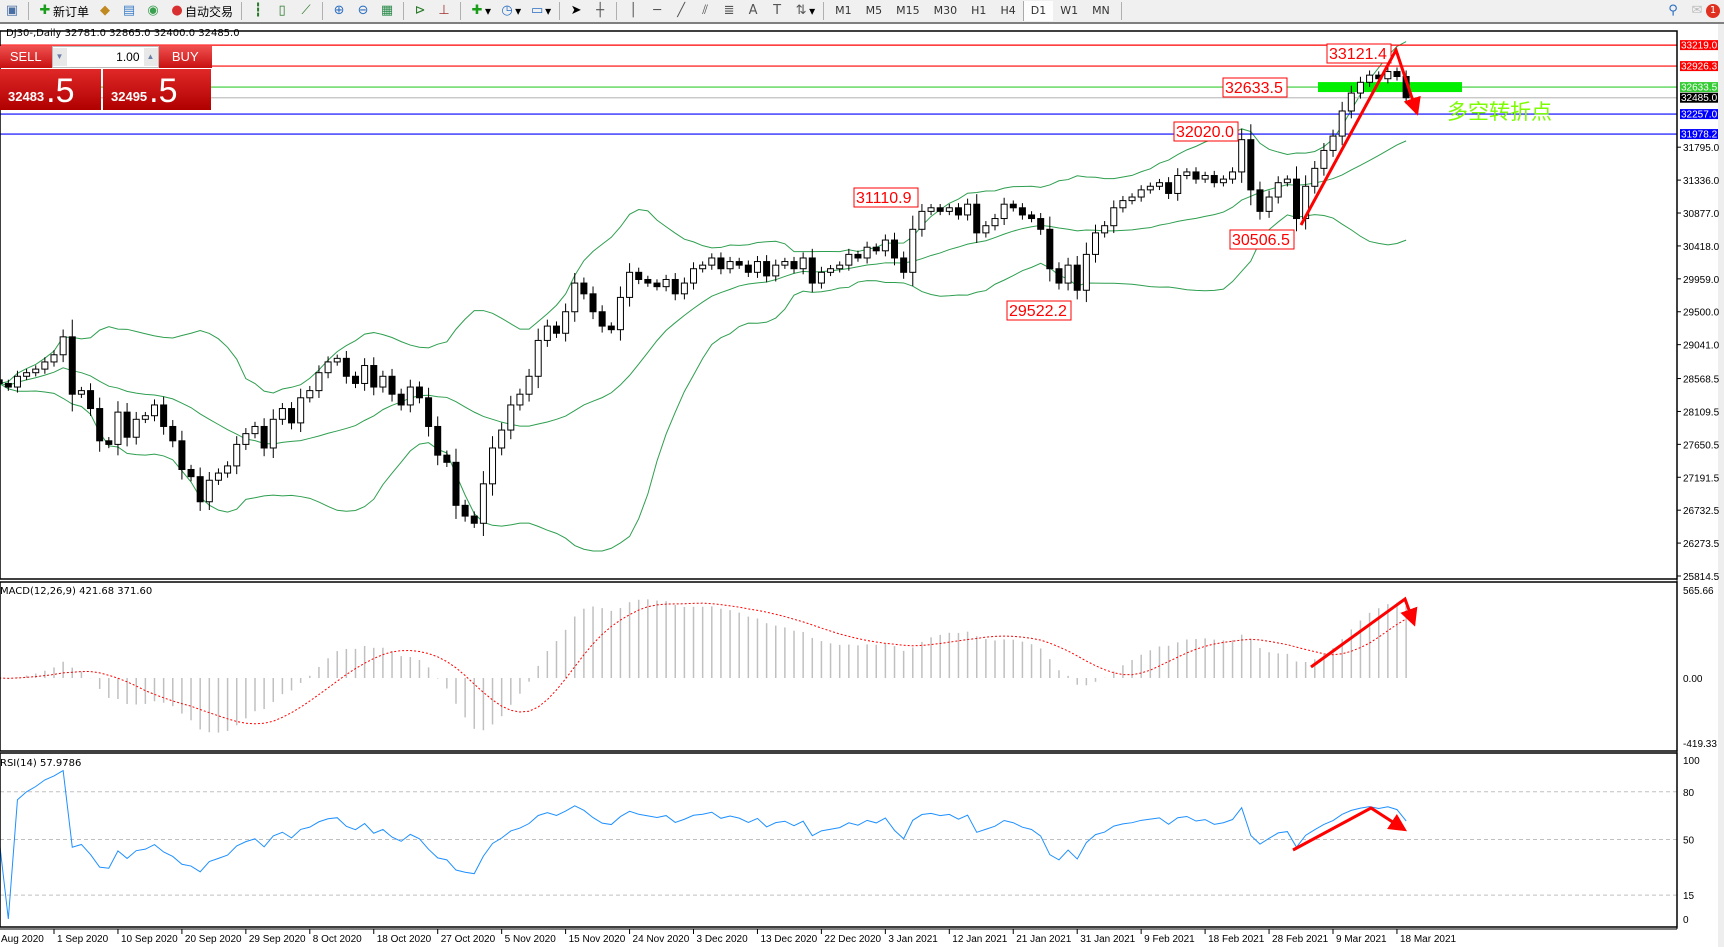 The height and width of the screenshot is (947, 1724). What do you see at coordinates (1721, 485) in the screenshot?
I see `scrollbar` at bounding box center [1721, 485].